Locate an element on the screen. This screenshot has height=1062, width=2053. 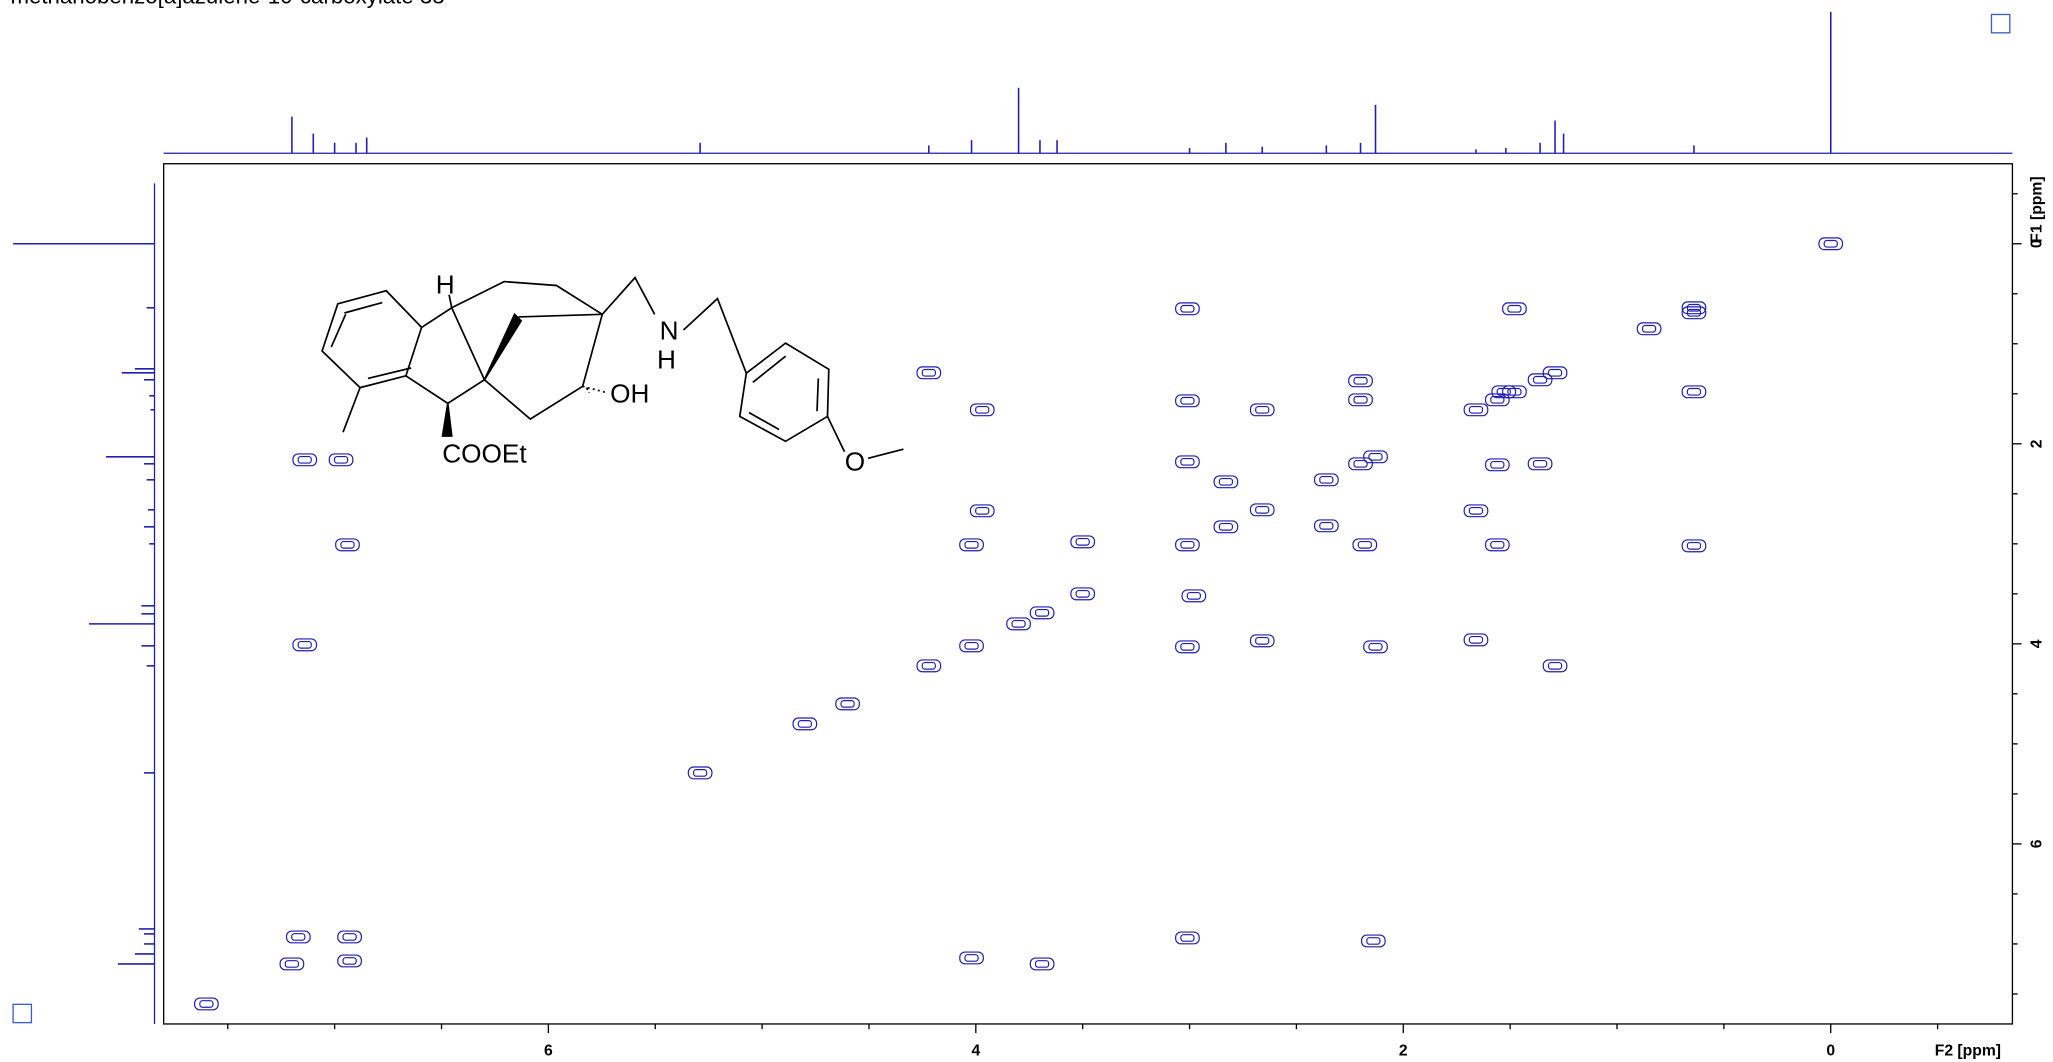
x-tick-label: 0 is located at coordinates (1830, 1051).